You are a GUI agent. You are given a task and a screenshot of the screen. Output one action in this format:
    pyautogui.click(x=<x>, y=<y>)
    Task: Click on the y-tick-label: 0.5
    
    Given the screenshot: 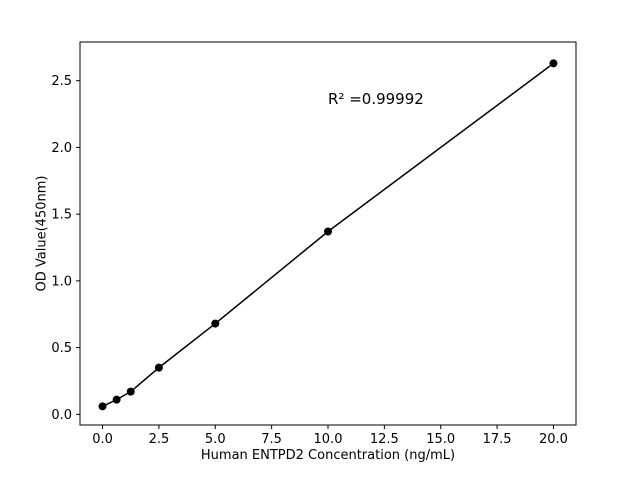 What is the action you would take?
    pyautogui.click(x=61, y=348)
    